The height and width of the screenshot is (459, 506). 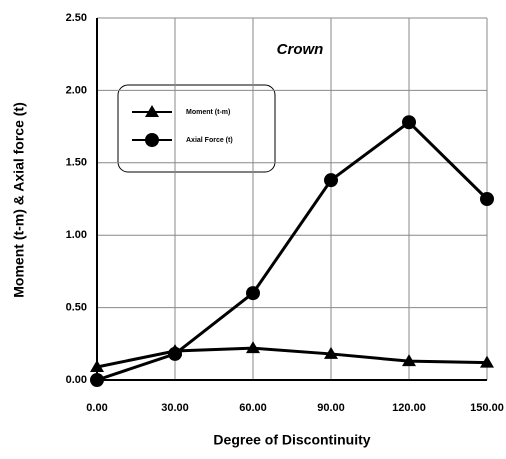 I want to click on x-tick-label: 120.00, so click(x=409, y=408).